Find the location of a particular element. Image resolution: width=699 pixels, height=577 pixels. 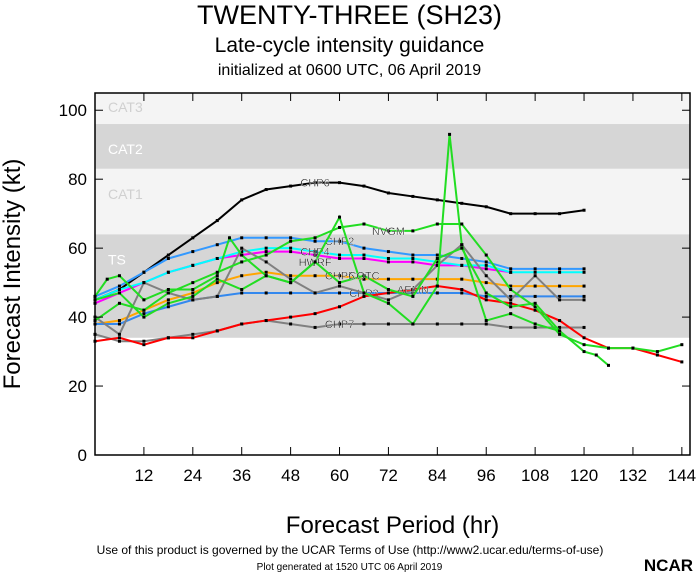

ncar-logo: NCAR is located at coordinates (668, 565).